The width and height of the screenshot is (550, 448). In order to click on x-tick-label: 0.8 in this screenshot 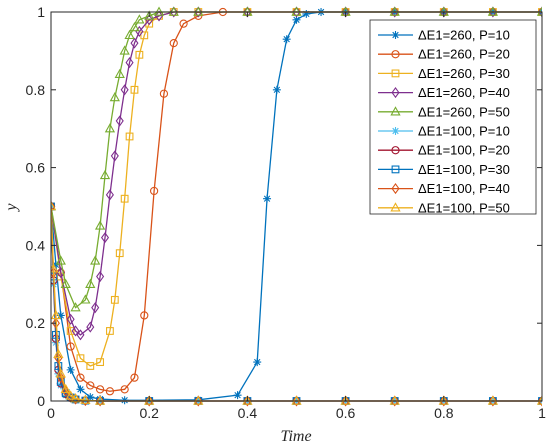, I will do `click(444, 413)`.